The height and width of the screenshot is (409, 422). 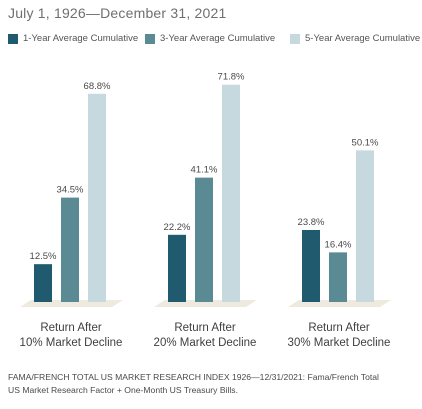 I want to click on legend-label-1-year: 1-Year Average Cumulative, so click(x=81, y=38).